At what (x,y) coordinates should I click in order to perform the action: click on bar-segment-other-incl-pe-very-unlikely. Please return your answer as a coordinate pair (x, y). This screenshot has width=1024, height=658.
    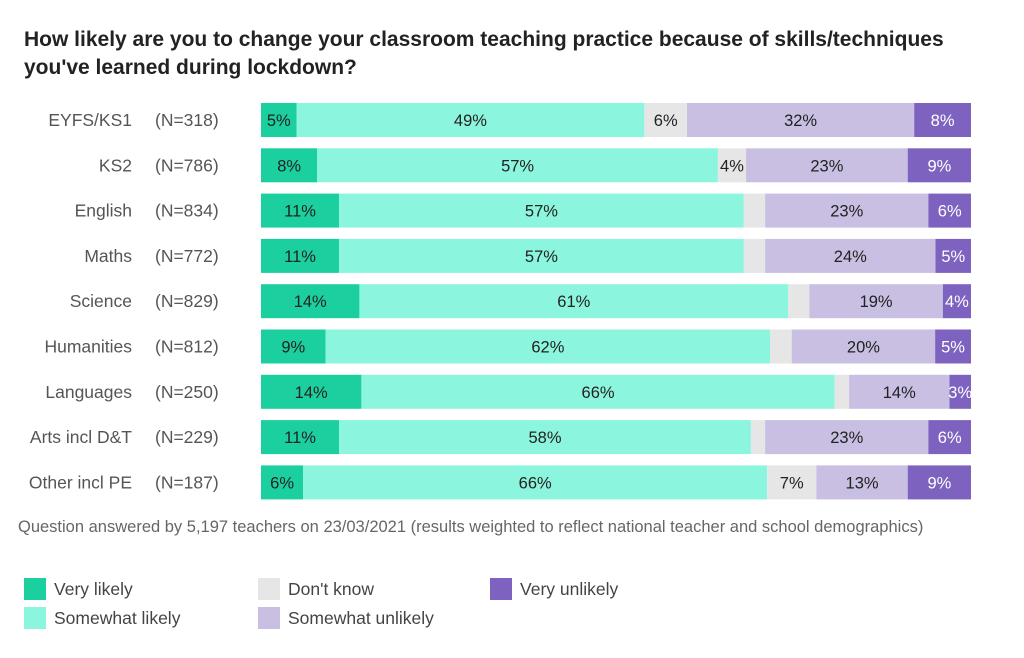
    Looking at the image, I should click on (939, 482).